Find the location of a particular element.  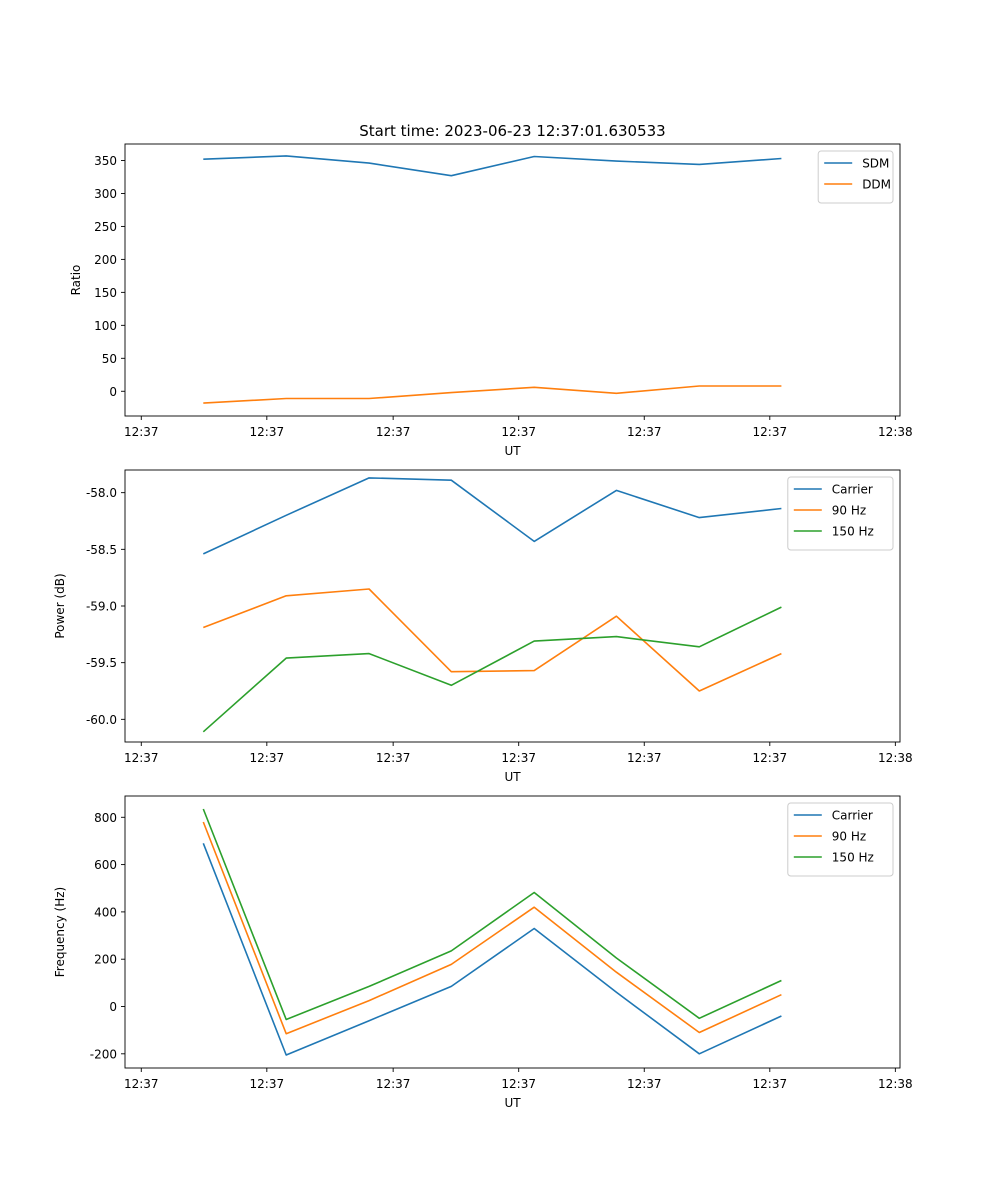

y-axis-label: Power (dB) is located at coordinates (60, 605).